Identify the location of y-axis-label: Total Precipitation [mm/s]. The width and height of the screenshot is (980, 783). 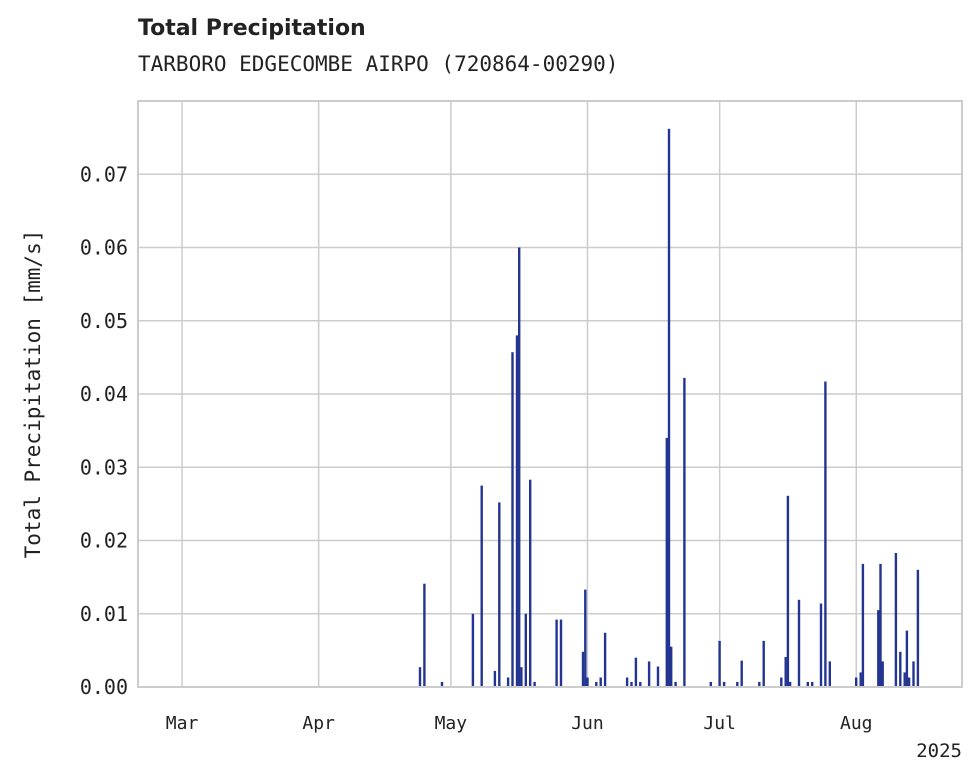
(33, 394).